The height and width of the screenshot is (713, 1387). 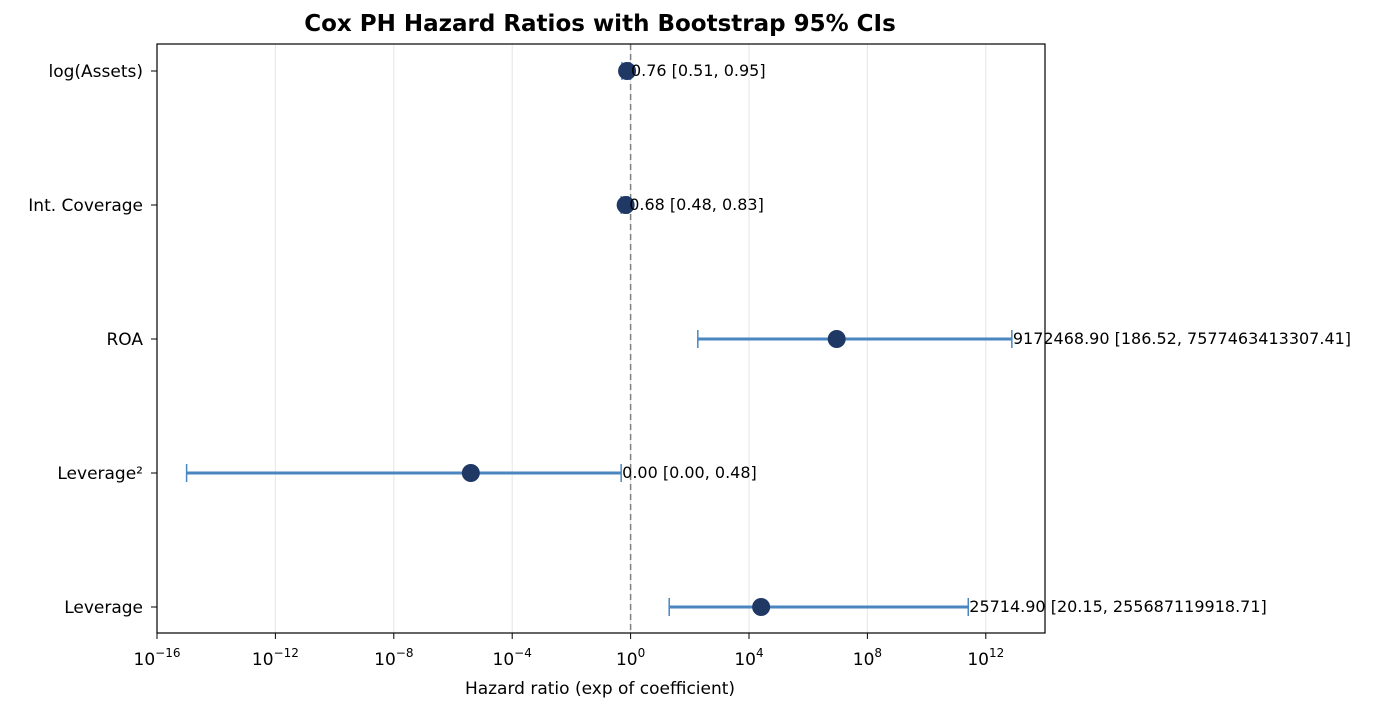 What do you see at coordinates (867, 658) in the screenshot?
I see `x-tick-label: 10⁸` at bounding box center [867, 658].